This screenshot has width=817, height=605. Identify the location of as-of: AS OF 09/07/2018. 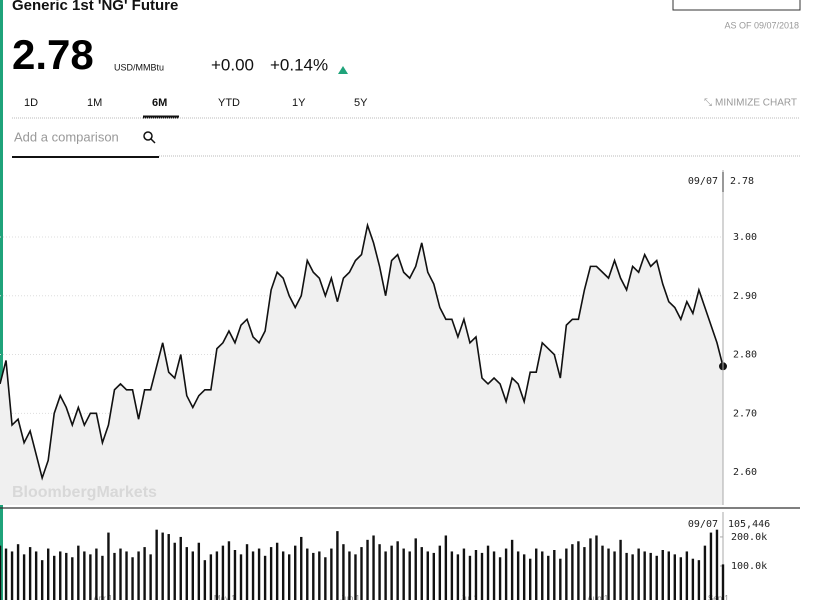
(761, 25).